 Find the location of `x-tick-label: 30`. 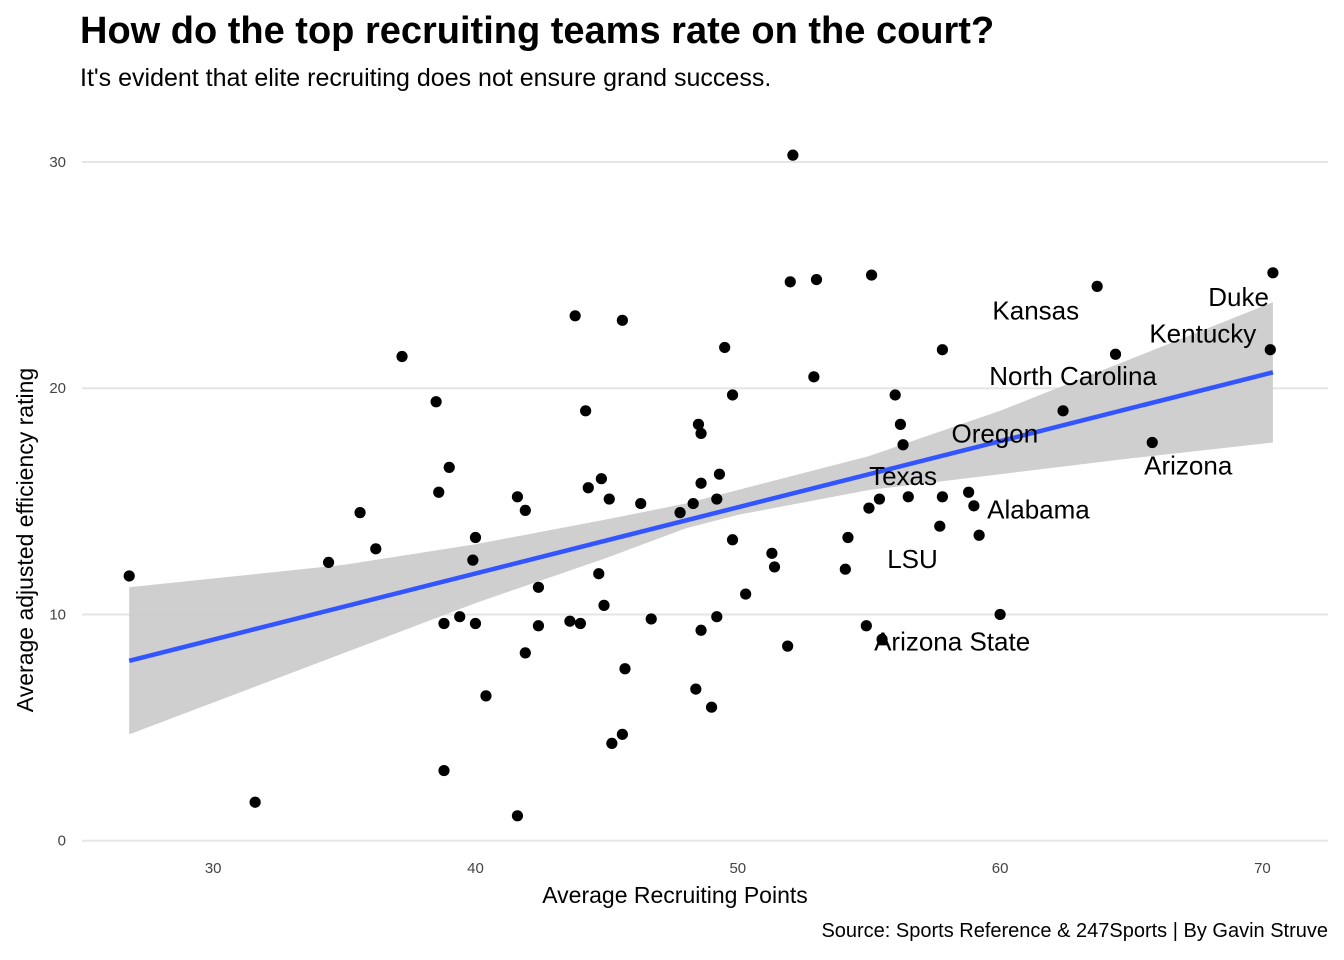

x-tick-label: 30 is located at coordinates (213, 868).